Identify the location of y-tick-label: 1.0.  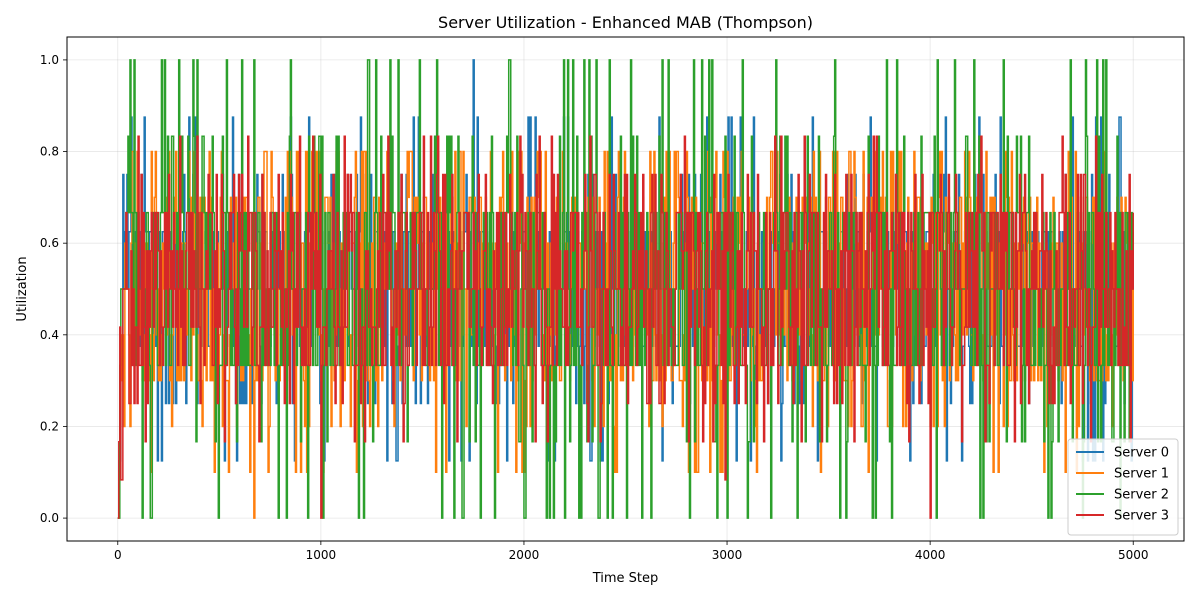
(49, 60).